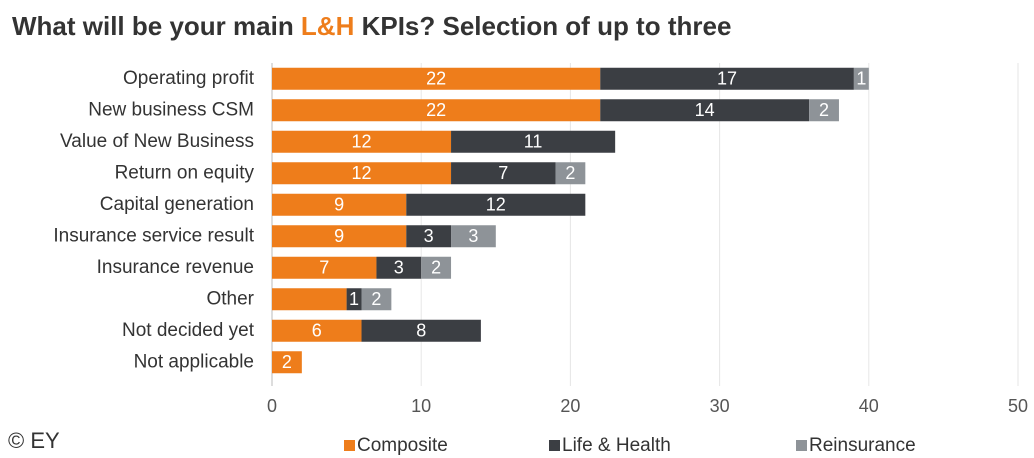  Describe the element at coordinates (188, 330) in the screenshot. I see `y-tick-label: Not decided yet` at that location.